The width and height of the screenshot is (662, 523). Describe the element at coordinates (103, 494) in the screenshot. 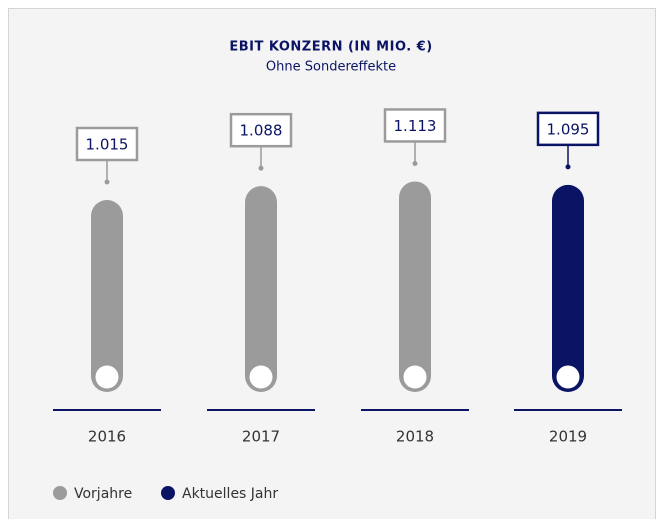

I see `legend-label: Vorjahre` at that location.